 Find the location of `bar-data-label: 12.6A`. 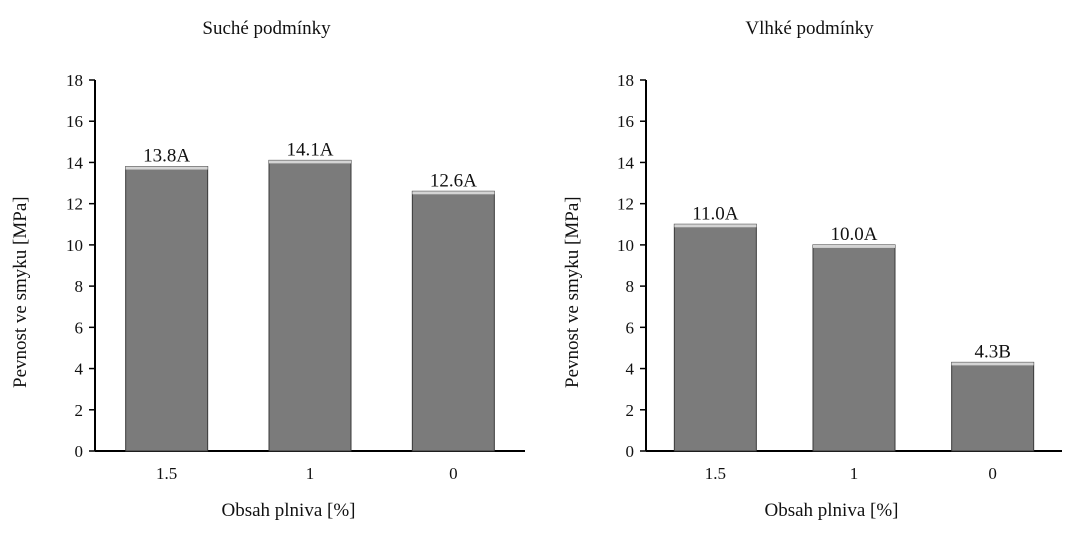

bar-data-label: 12.6A is located at coordinates (453, 180).